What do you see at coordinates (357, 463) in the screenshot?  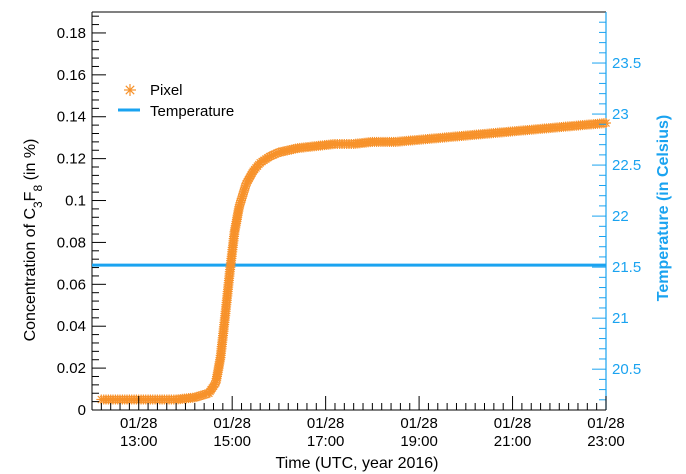 I see `x-axis-title: Time (UTC, year 2016)` at bounding box center [357, 463].